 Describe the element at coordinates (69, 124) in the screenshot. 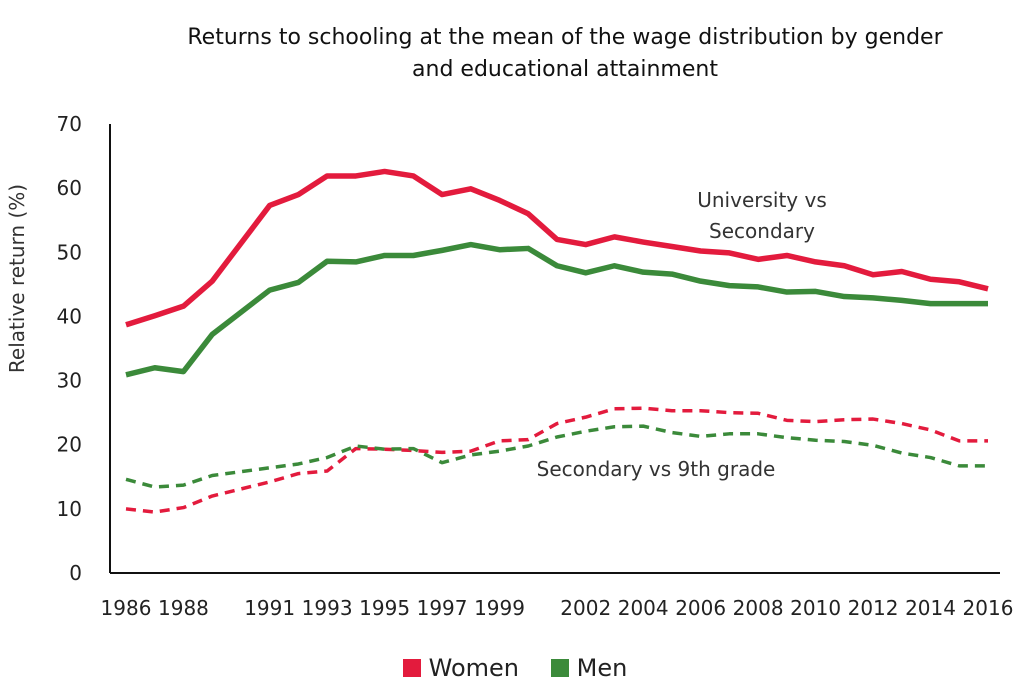

I see `y-tick-label: 70` at that location.